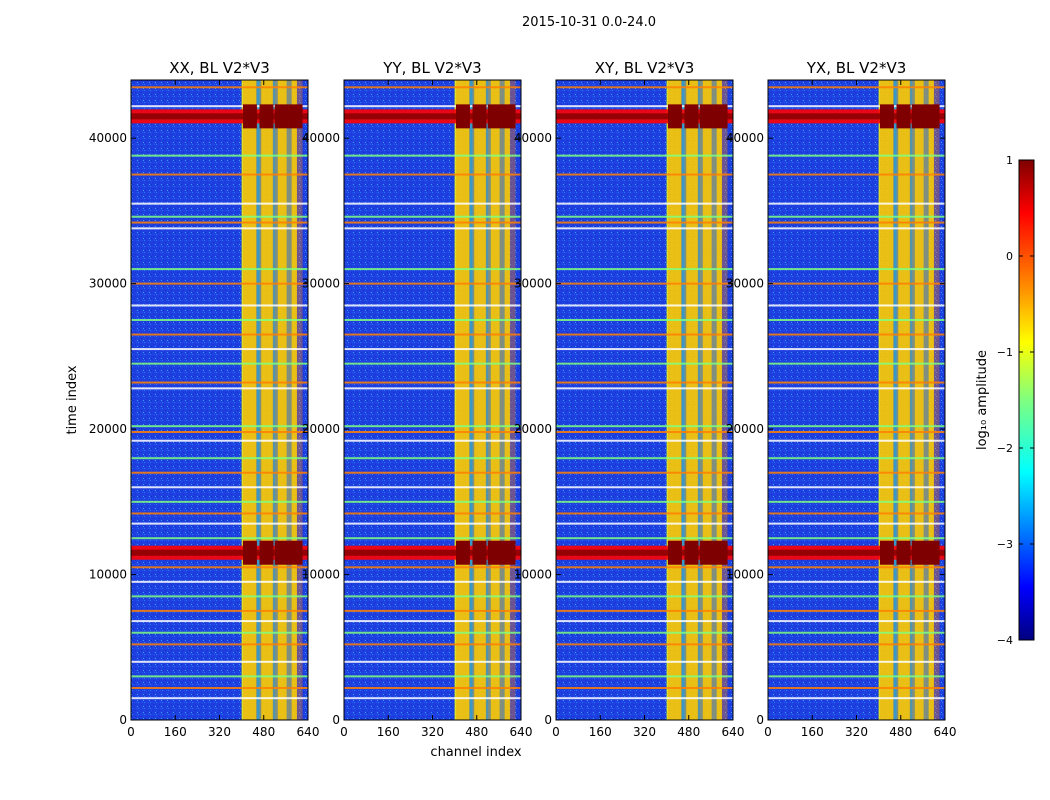  What do you see at coordinates (1009, 160) in the screenshot?
I see `colorbar-tick-label: 1` at bounding box center [1009, 160].